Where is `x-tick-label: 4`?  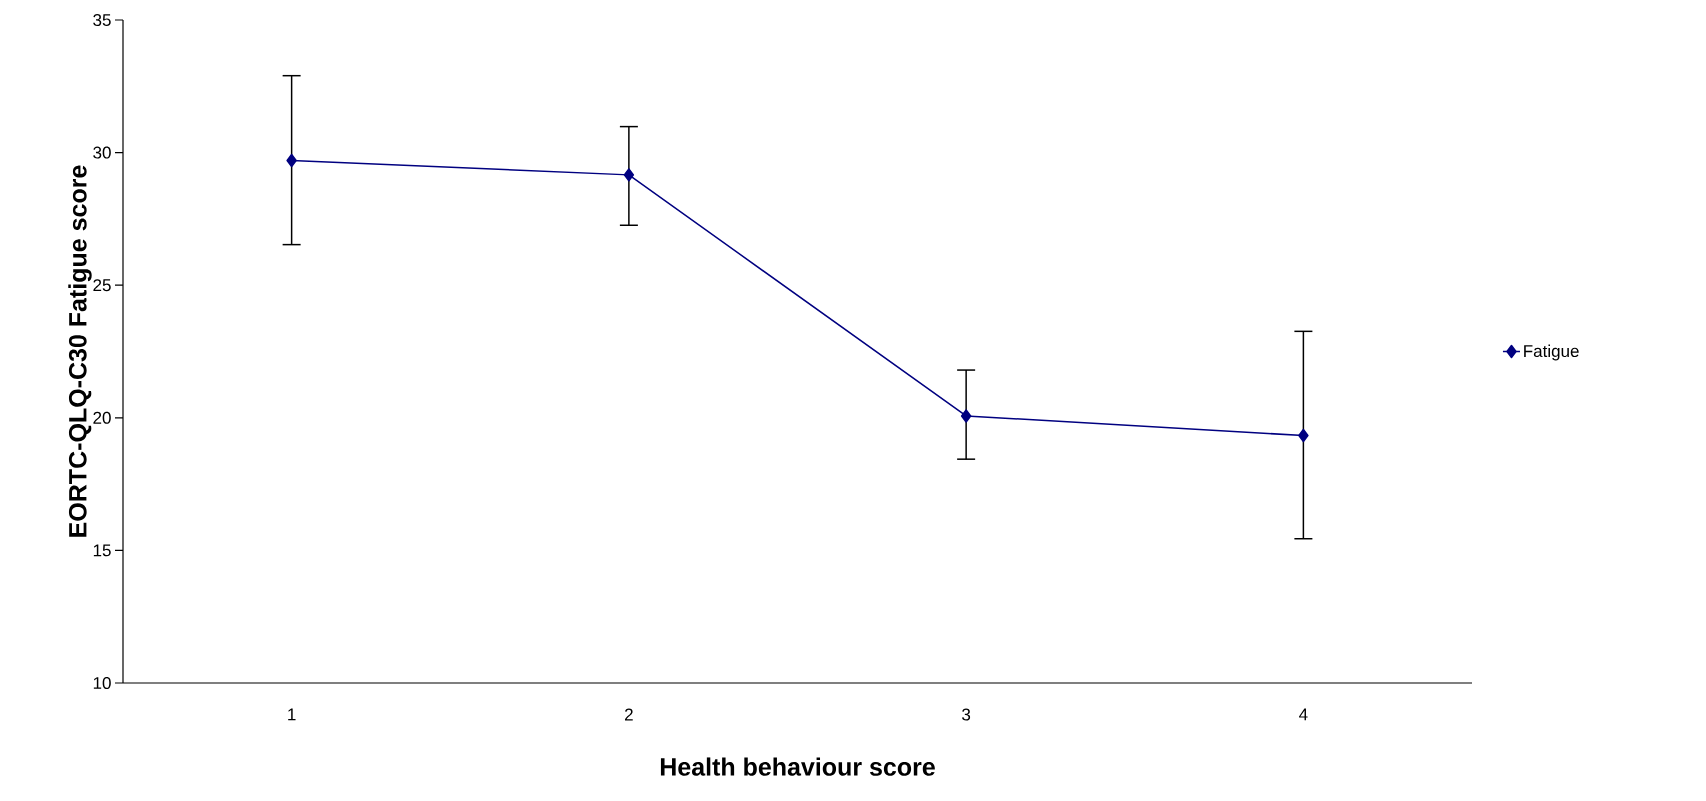
x-tick-label: 4 is located at coordinates (1303, 714).